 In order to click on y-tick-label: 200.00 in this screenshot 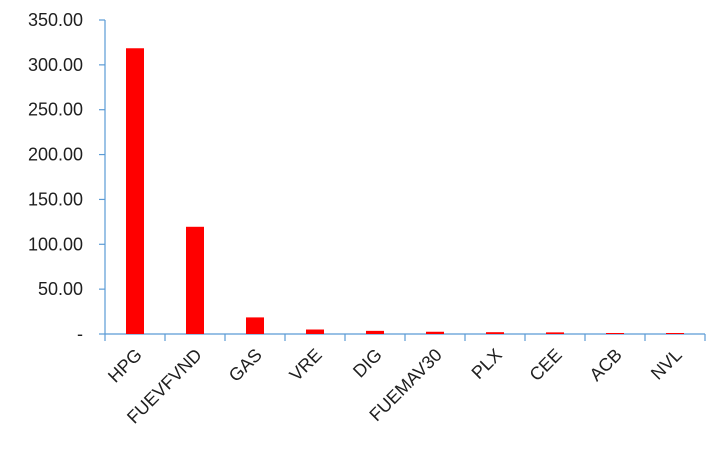, I will do `click(55, 155)`.